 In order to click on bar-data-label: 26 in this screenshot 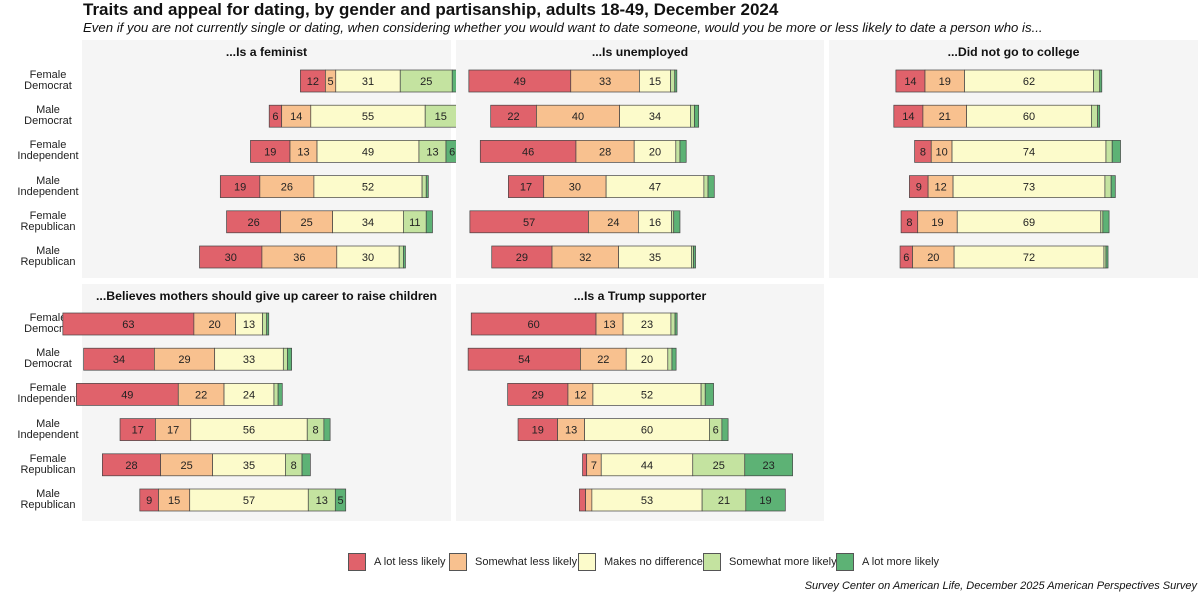, I will do `click(253, 223)`.